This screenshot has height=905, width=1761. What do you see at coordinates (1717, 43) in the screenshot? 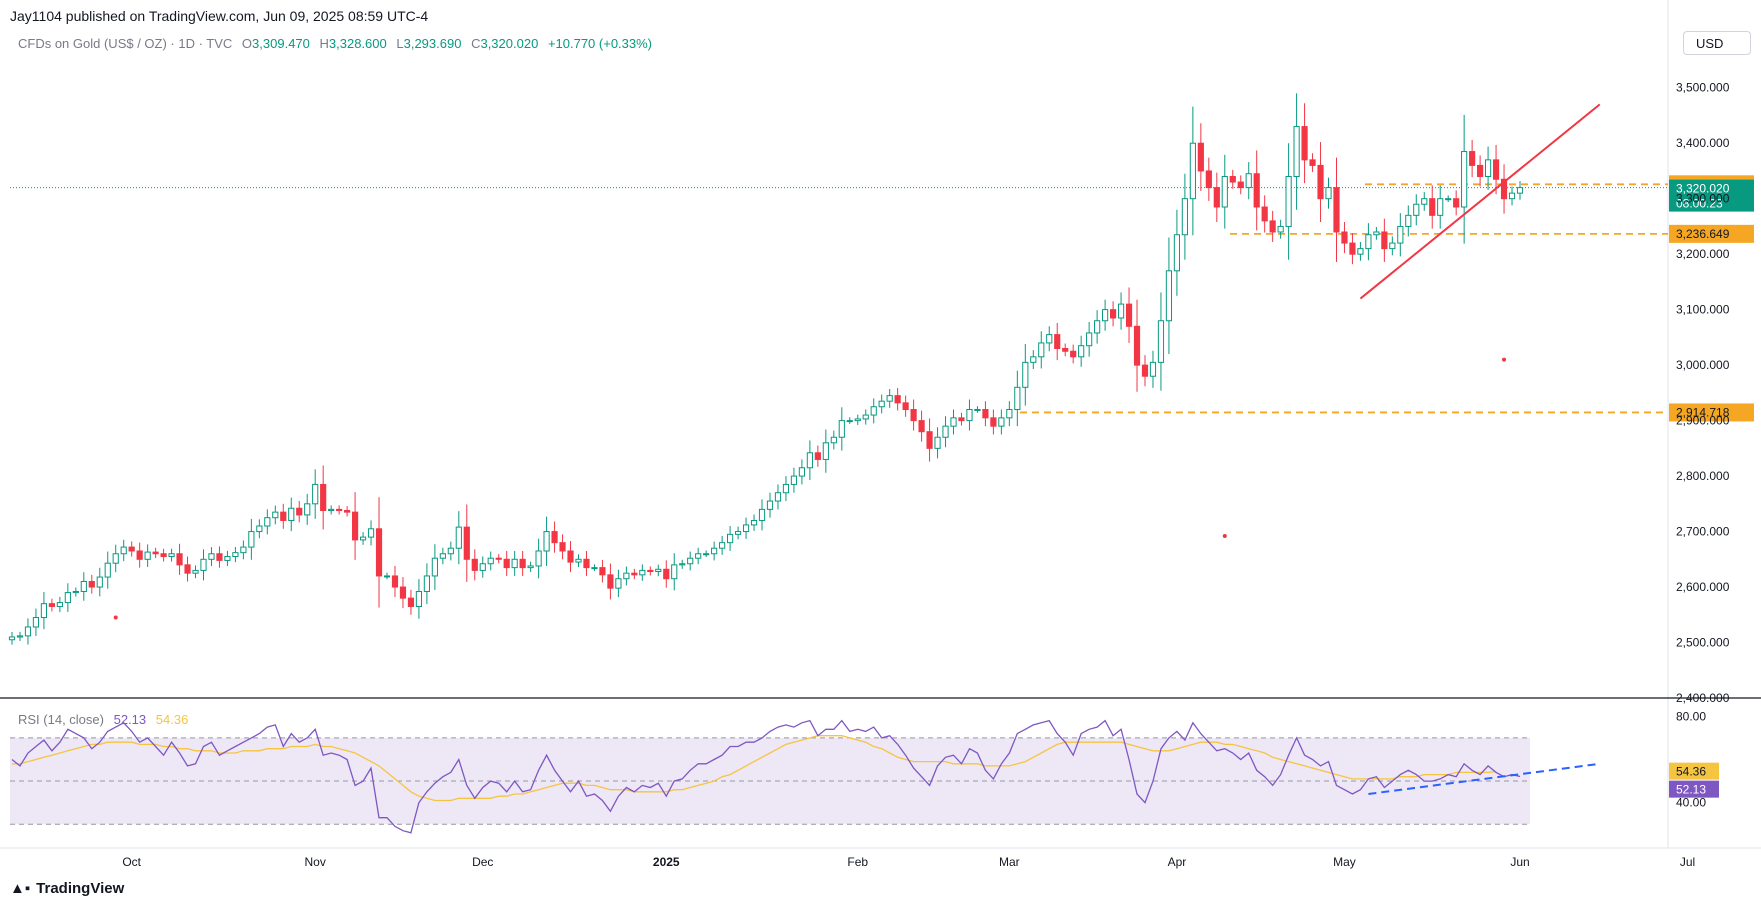
I see `currency-button: USD` at bounding box center [1717, 43].